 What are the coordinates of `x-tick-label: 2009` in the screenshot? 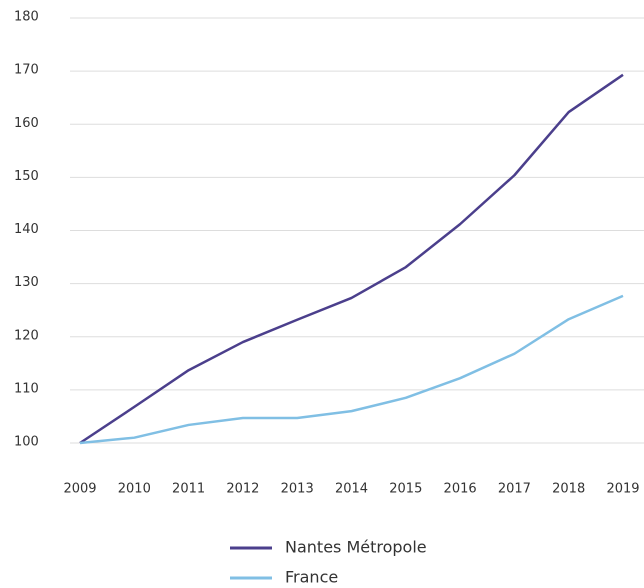 It's located at (79, 489).